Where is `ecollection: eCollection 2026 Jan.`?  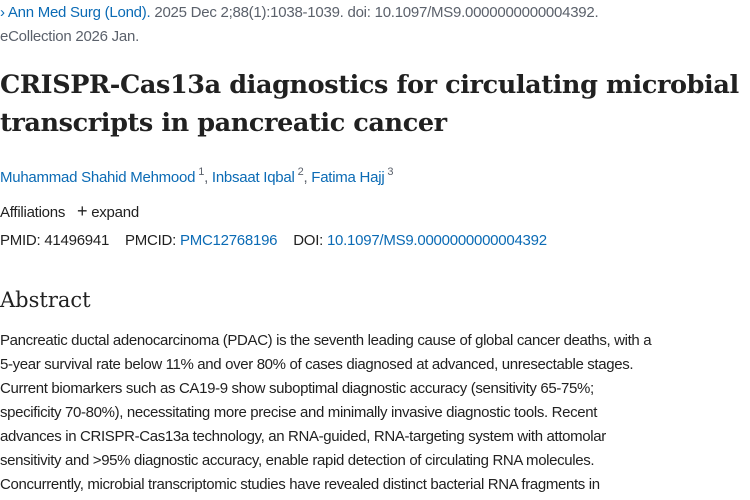 ecollection: eCollection 2026 Jan. is located at coordinates (70, 36).